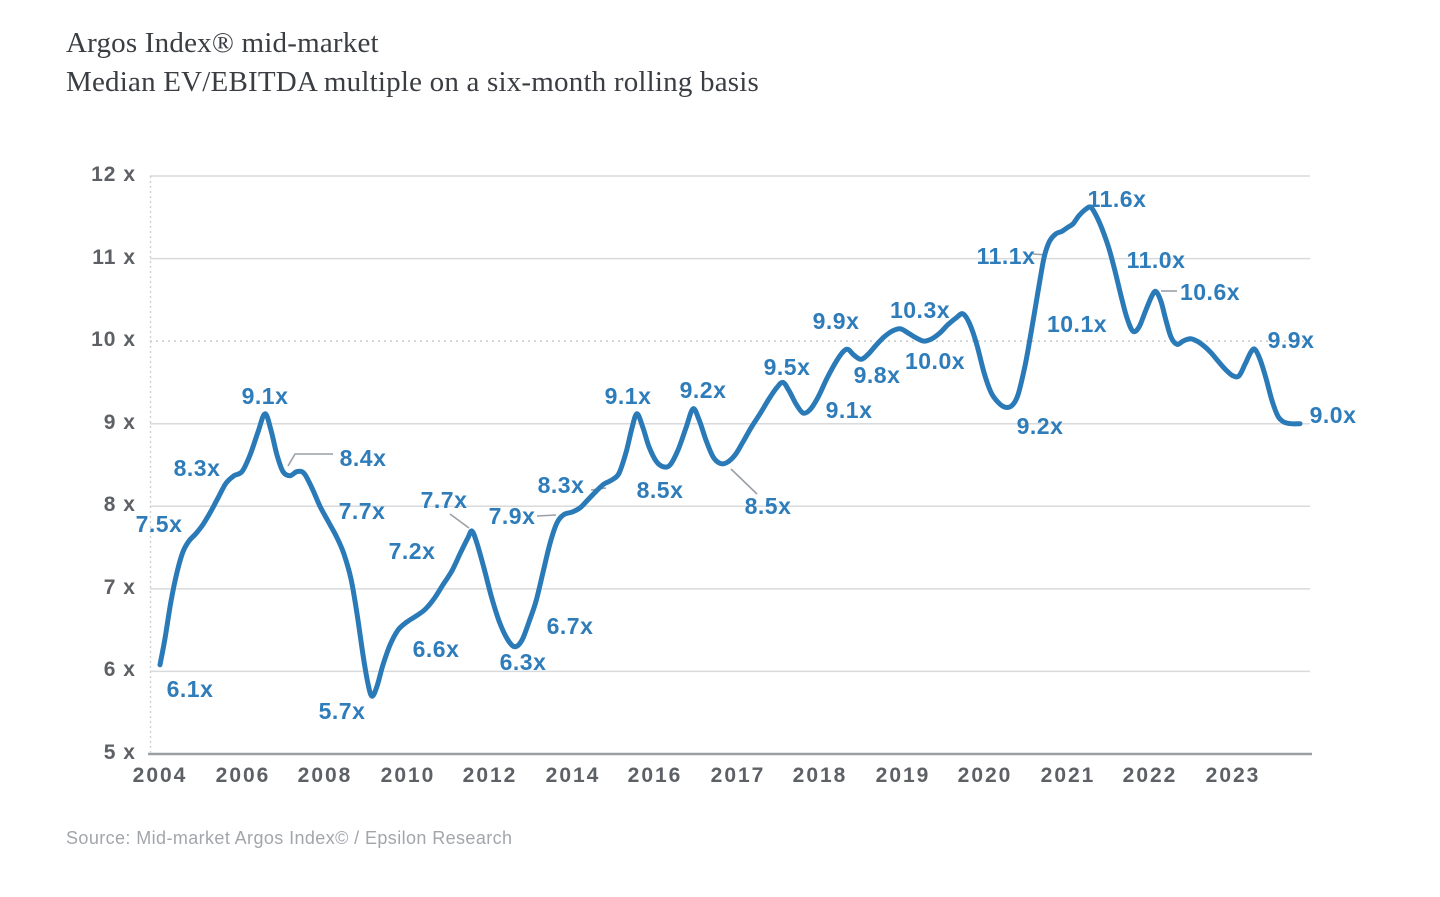 The width and height of the screenshot is (1440, 897). I want to click on x-tick-2021: 2021, so click(1068, 775).